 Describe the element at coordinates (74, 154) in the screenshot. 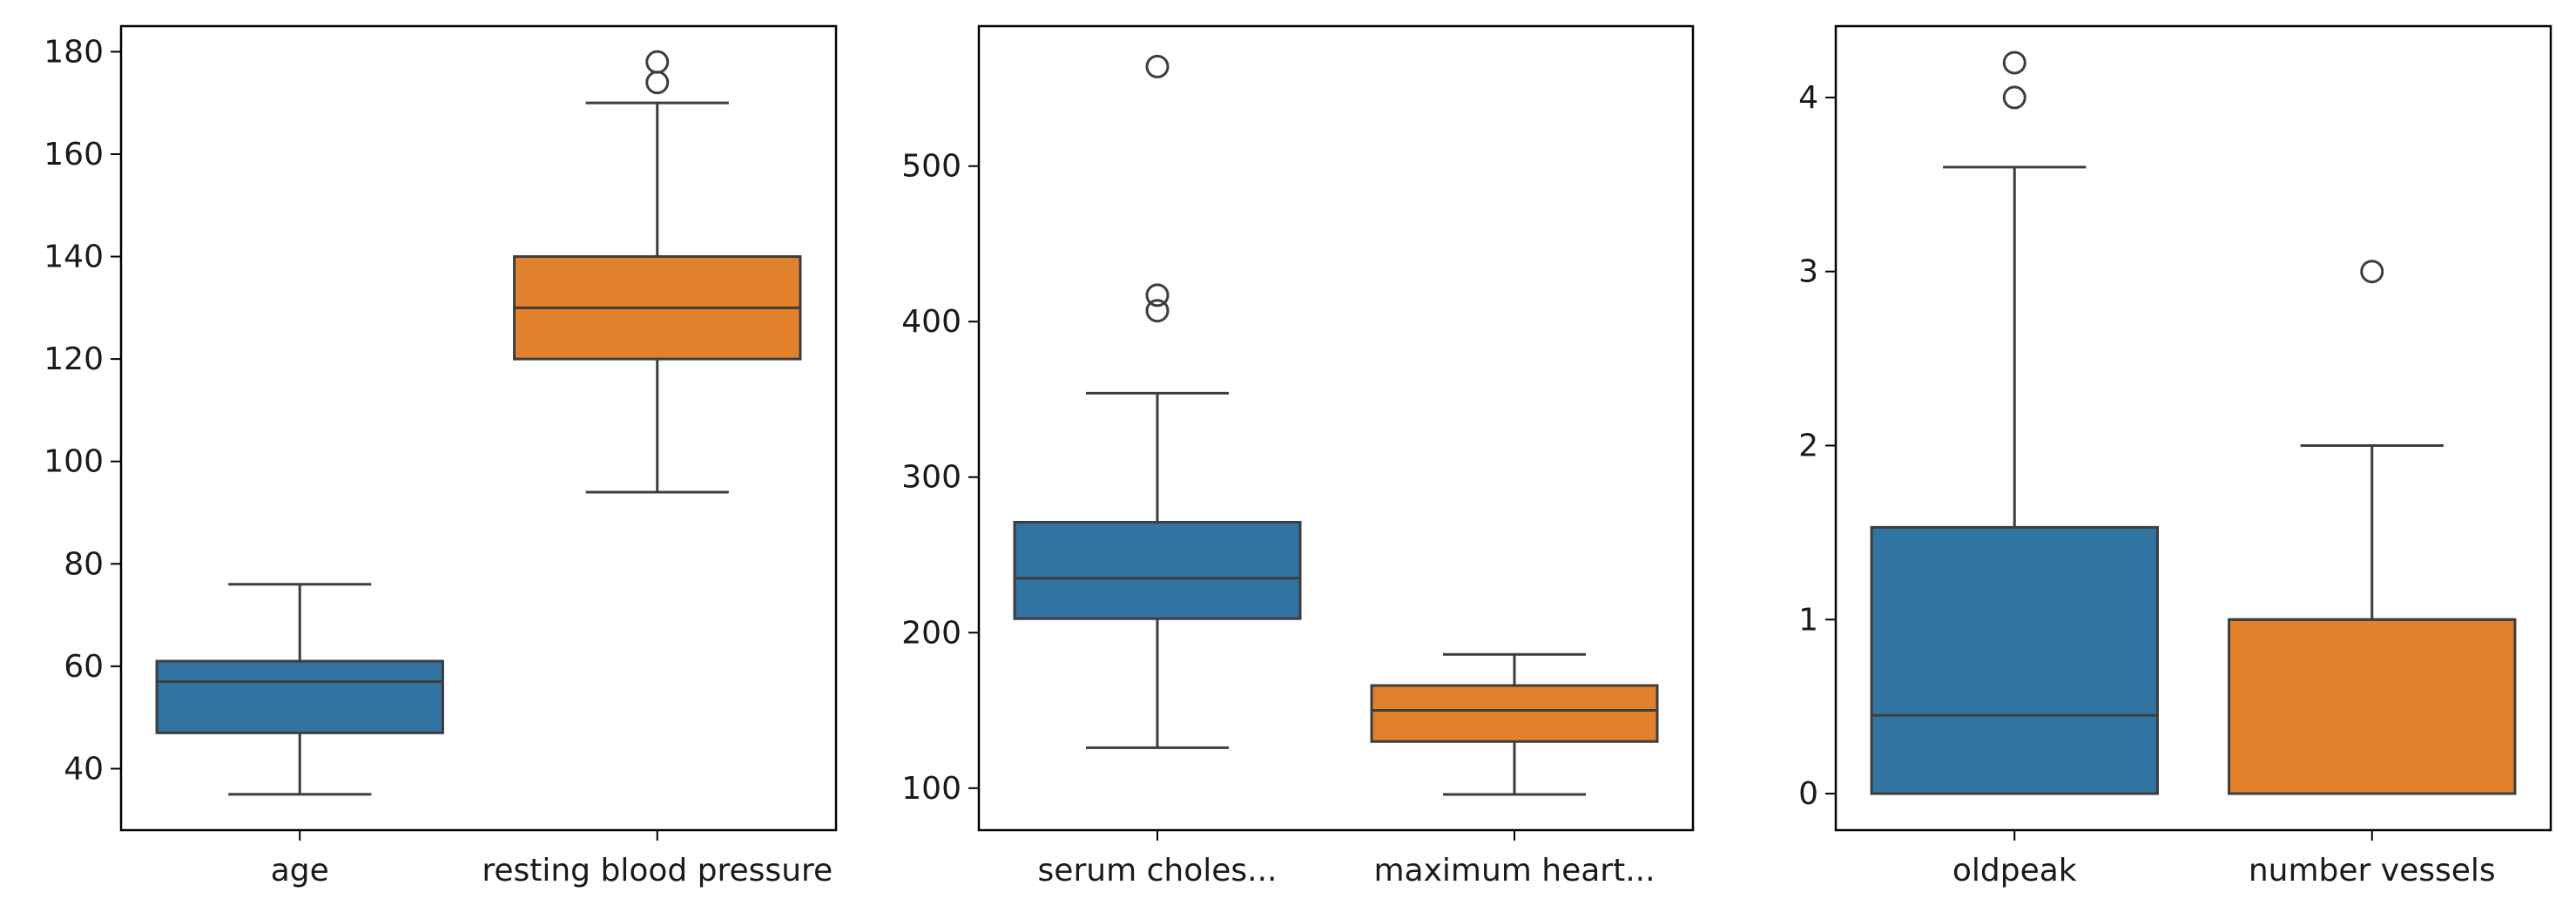

I see `y-tick-label: 160` at that location.